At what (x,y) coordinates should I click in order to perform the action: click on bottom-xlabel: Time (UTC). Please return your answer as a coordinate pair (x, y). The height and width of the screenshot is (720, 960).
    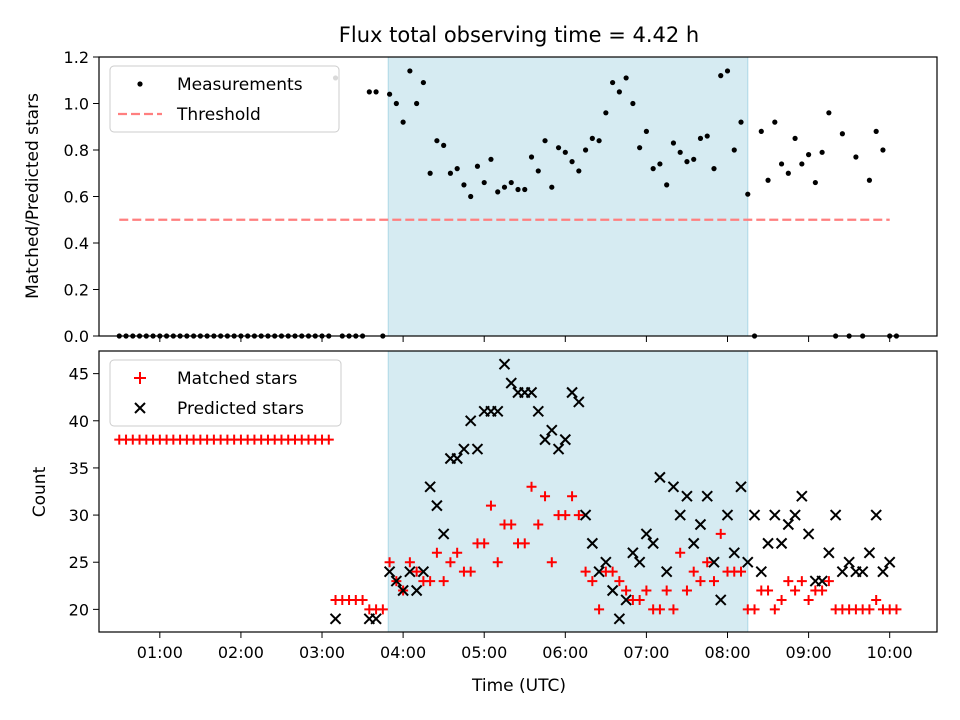
    Looking at the image, I should click on (518, 686).